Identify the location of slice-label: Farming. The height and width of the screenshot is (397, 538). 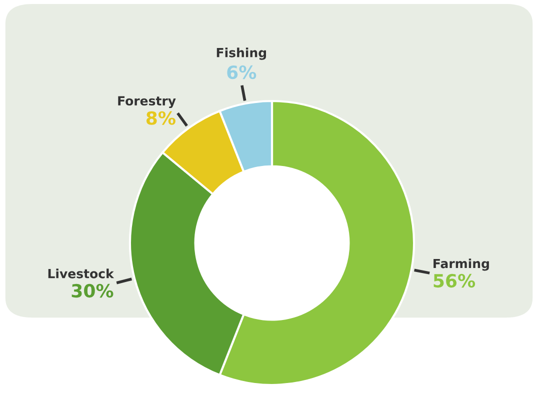
(461, 264).